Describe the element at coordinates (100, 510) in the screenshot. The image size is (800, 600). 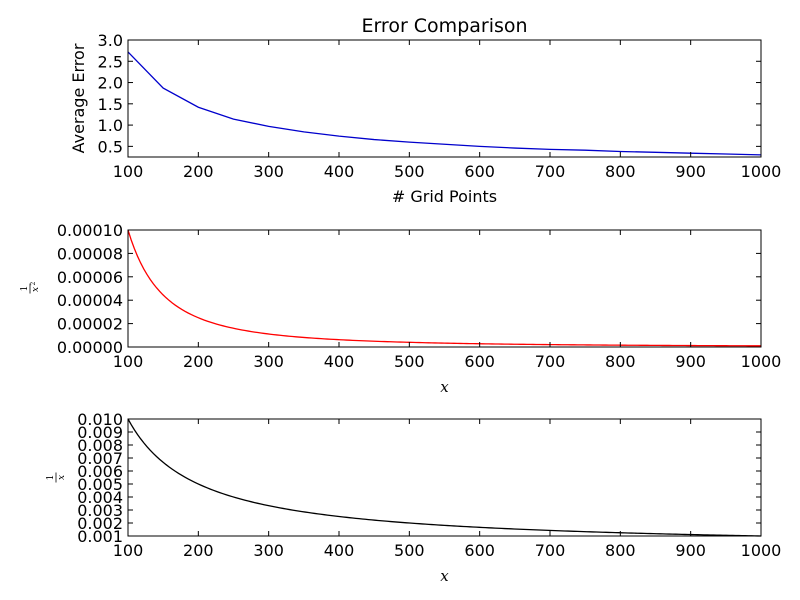
I see `y-tick-label: 0.003` at that location.